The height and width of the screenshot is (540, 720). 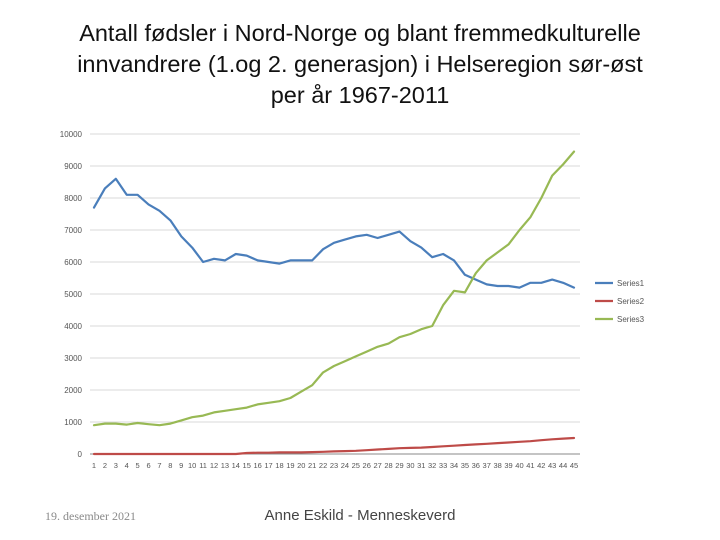 I want to click on x-tick-label-15: 15, so click(x=247, y=465).